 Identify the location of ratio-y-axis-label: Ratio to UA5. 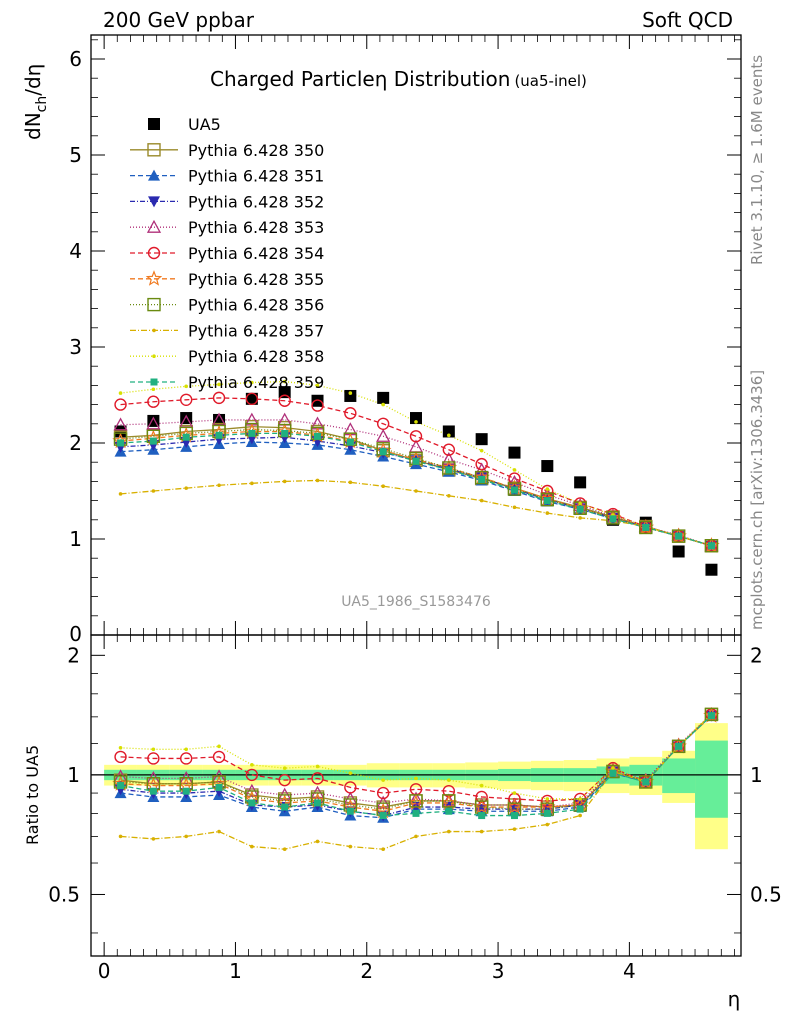
(32, 795).